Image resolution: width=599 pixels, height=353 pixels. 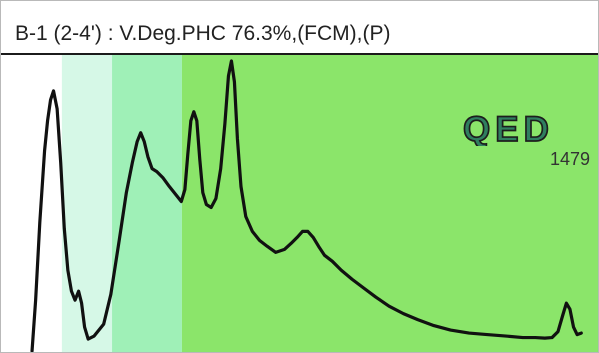 I want to click on sample-number: 1479, so click(x=569, y=159).